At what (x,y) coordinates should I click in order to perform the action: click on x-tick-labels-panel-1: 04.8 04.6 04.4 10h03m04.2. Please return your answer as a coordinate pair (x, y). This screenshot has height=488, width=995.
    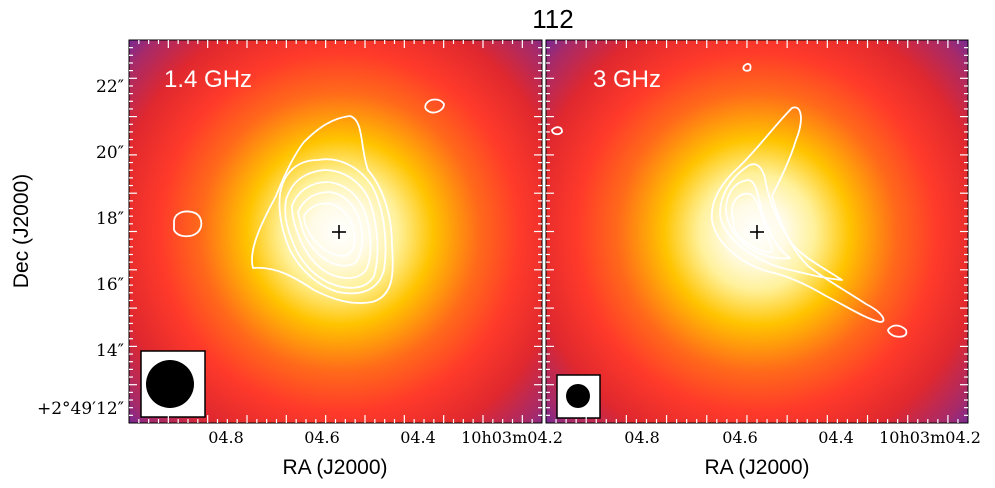
    Looking at the image, I should click on (385, 437).